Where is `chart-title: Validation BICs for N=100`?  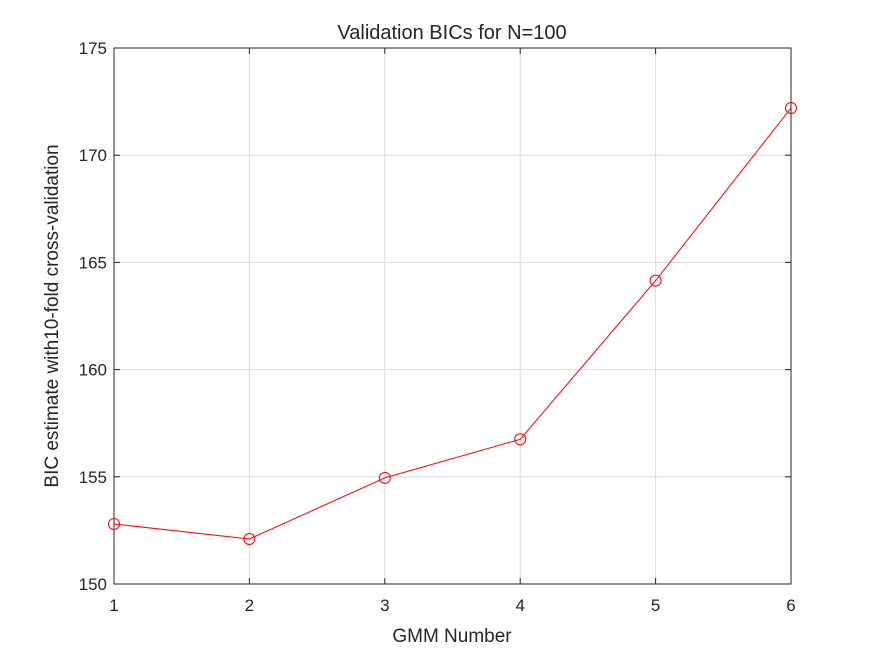 chart-title: Validation BICs for N=100 is located at coordinates (451, 33).